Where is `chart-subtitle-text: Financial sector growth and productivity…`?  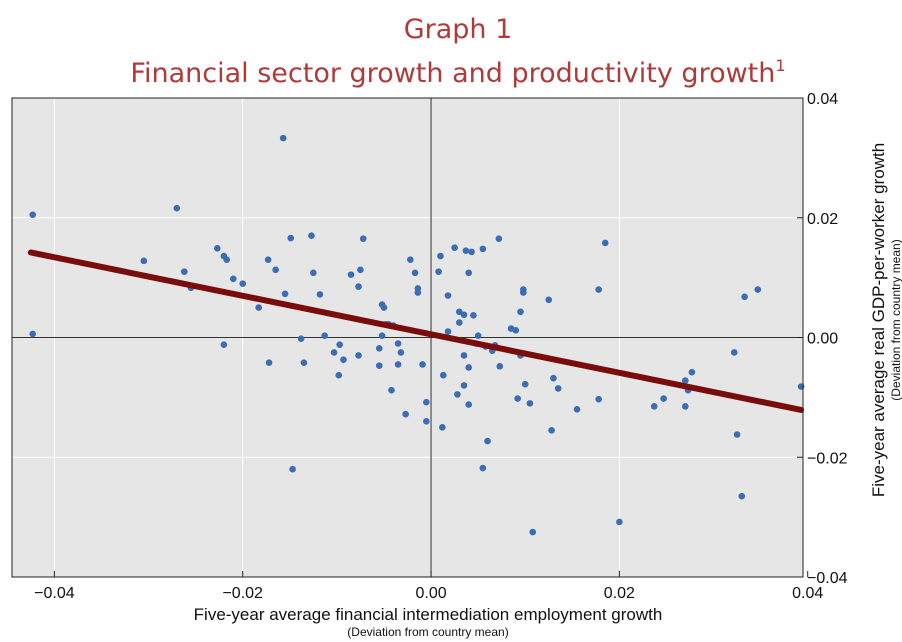
chart-subtitle-text: Financial sector growth and productivity… is located at coordinates (452, 73).